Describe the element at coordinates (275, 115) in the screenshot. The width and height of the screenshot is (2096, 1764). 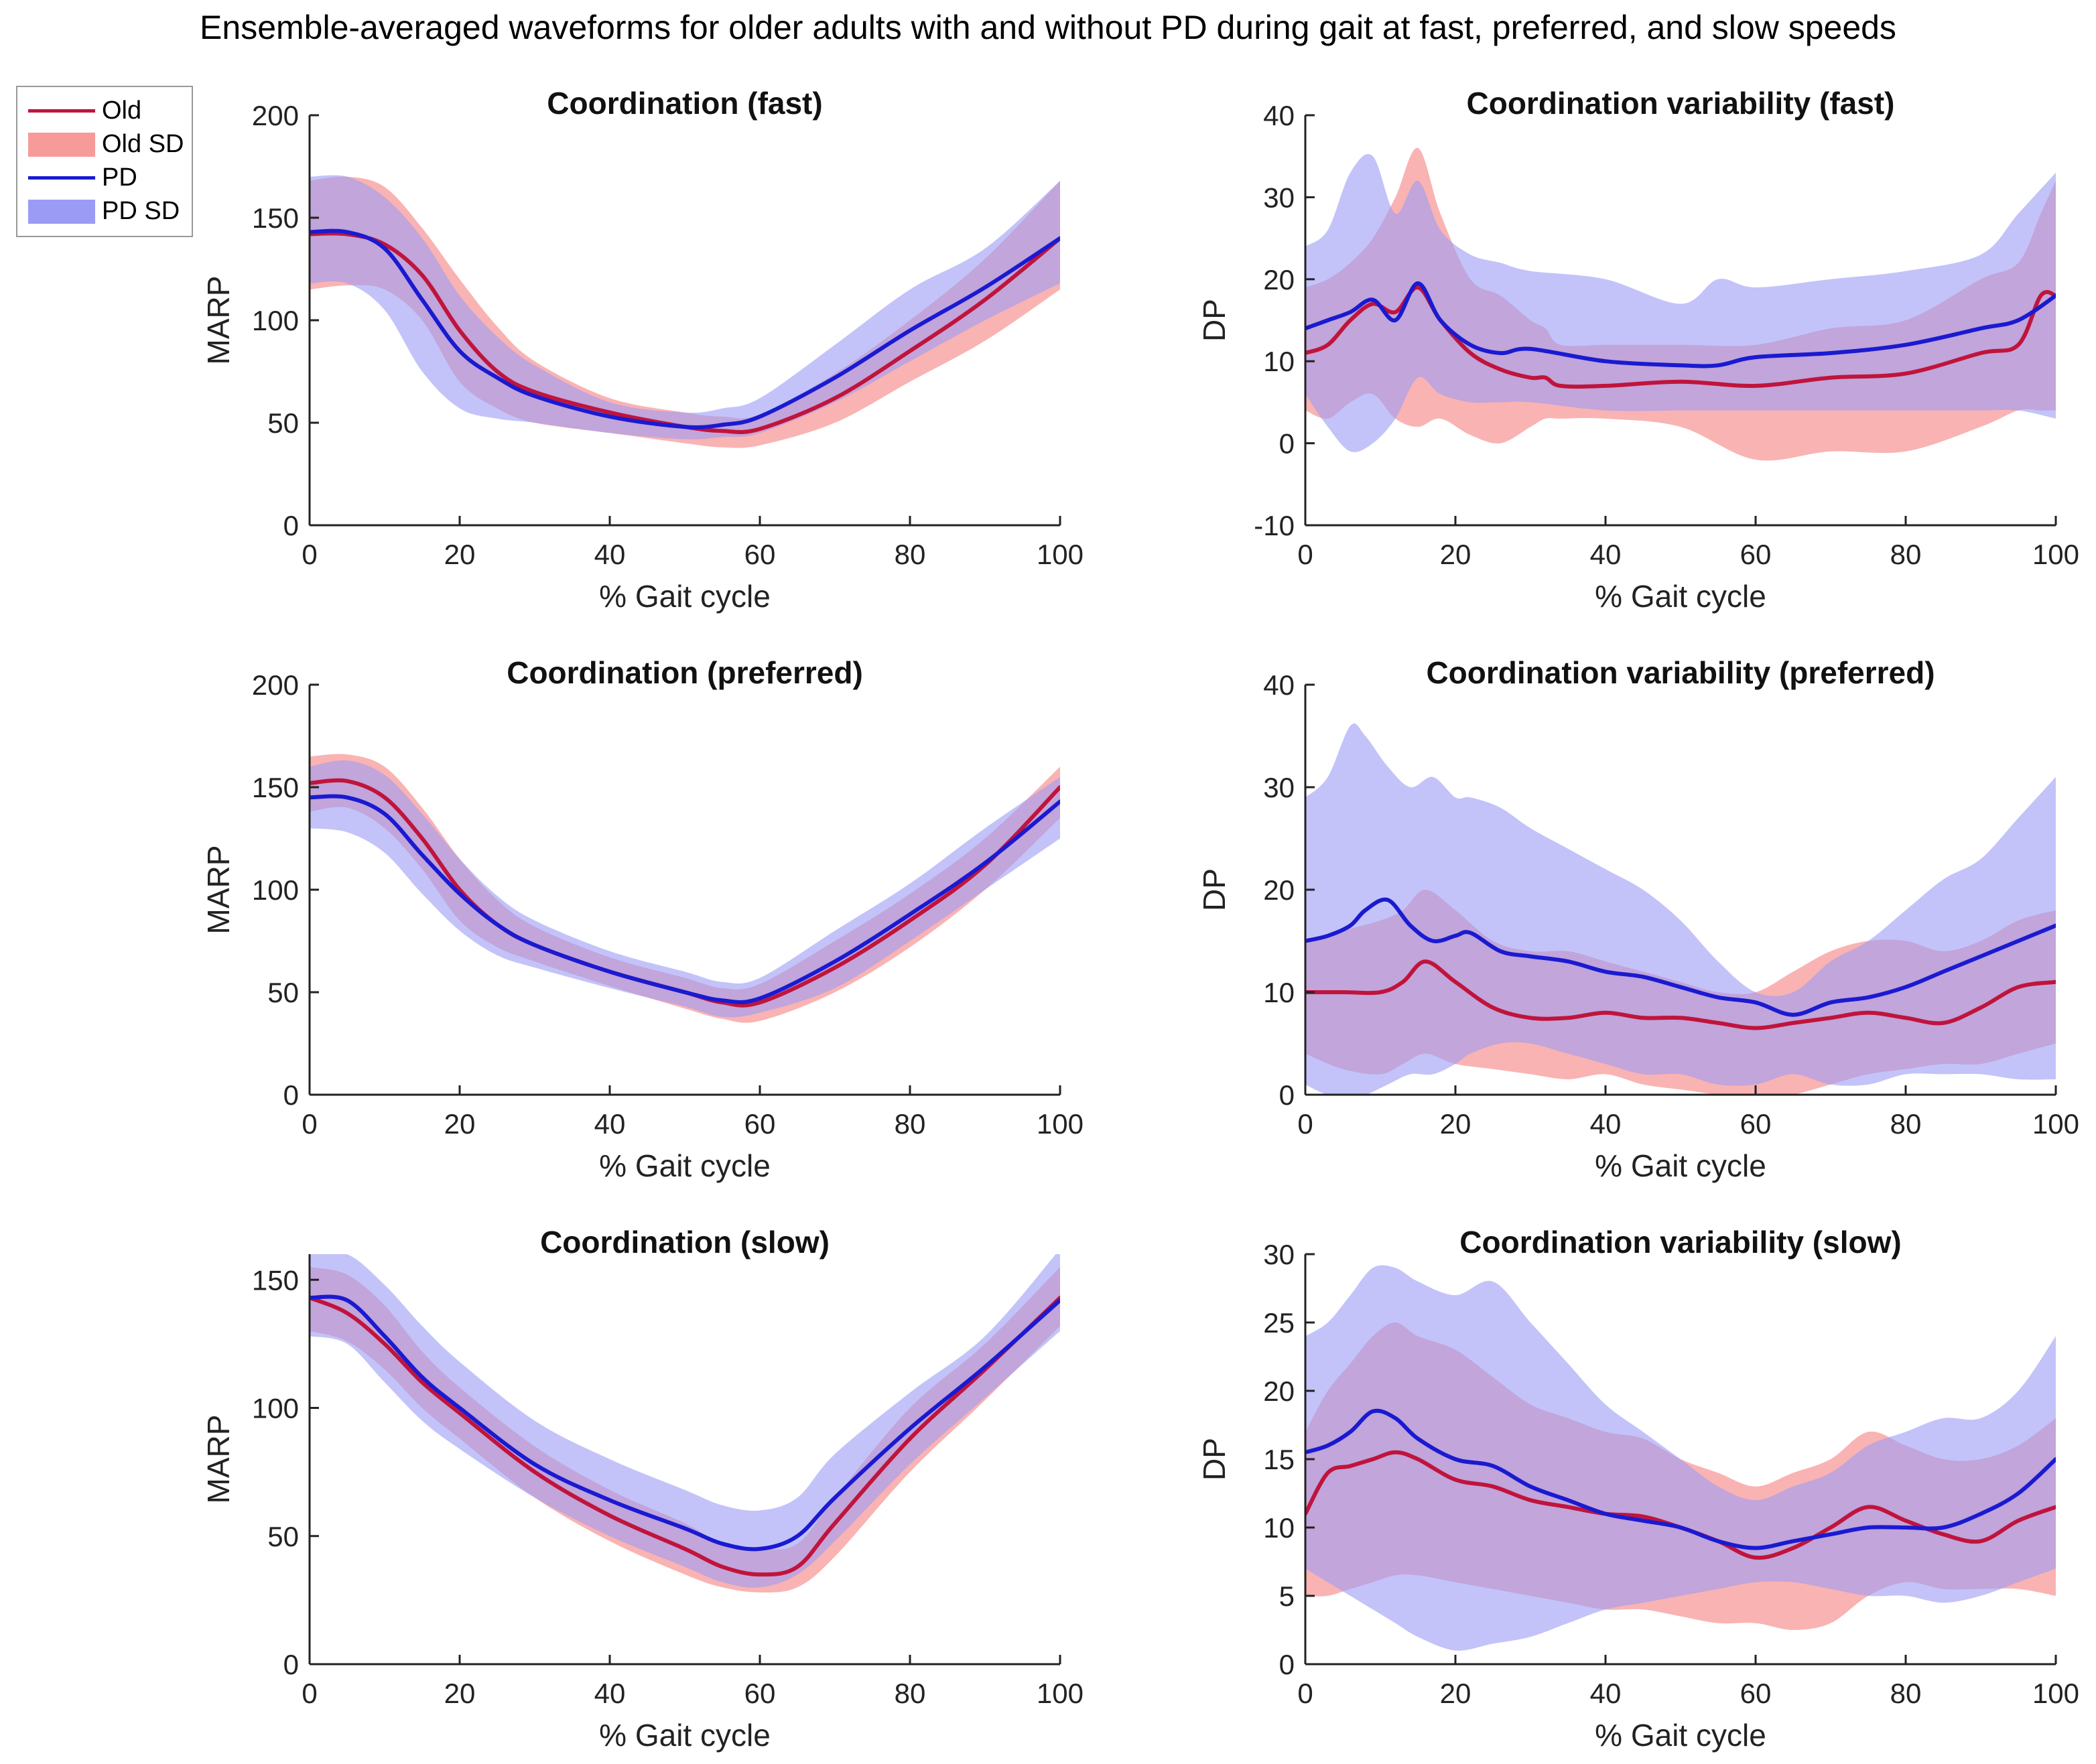
I see `y-tick-label: 200` at that location.